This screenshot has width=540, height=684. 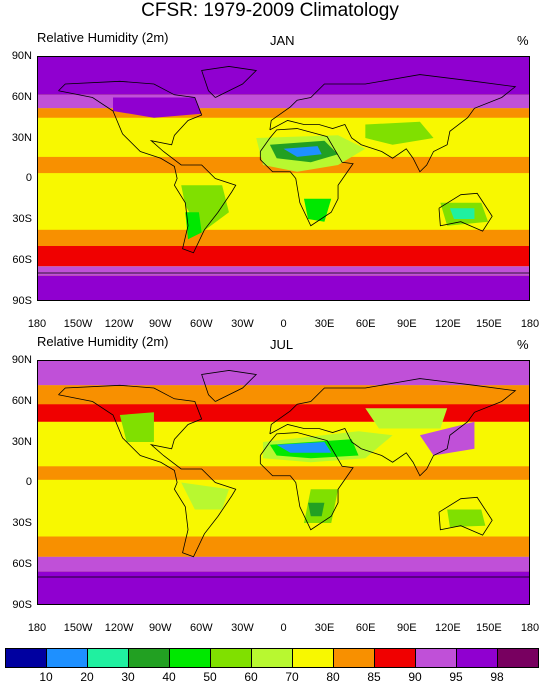 What do you see at coordinates (22, 523) in the screenshot?
I see `lat-tick-label: 30S` at bounding box center [22, 523].